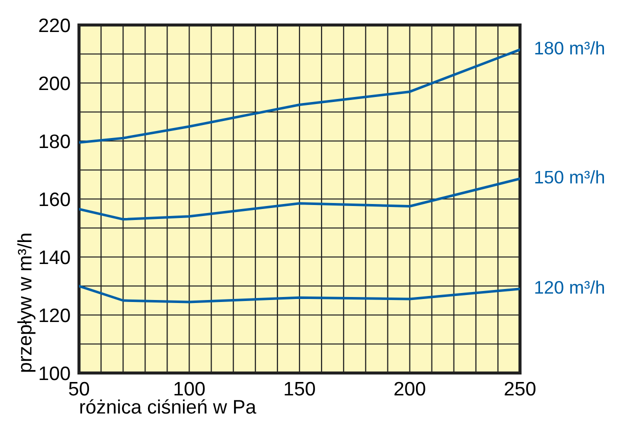  Describe the element at coordinates (55, 141) in the screenshot. I see `y-tick-label: 180` at that location.